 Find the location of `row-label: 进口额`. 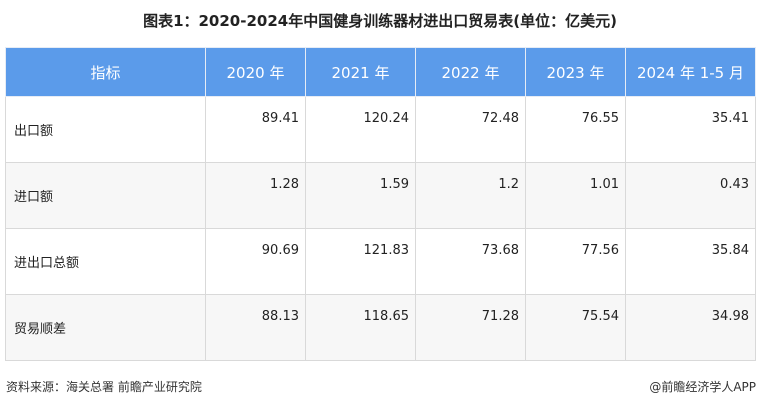

row-label: 进口额 is located at coordinates (105, 195).